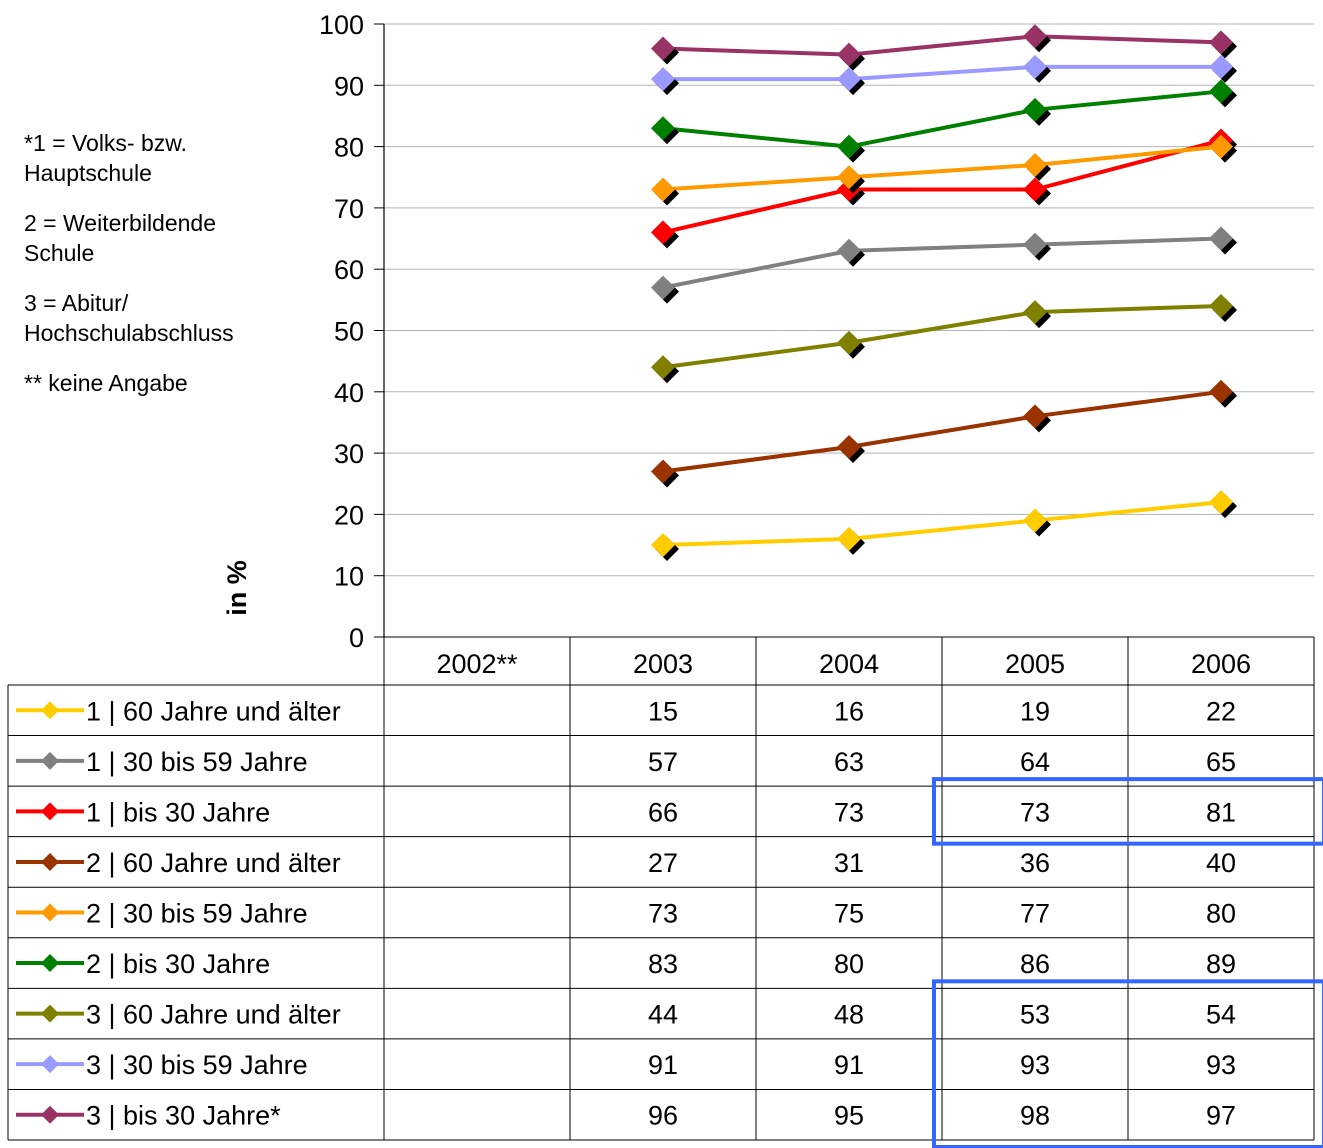 The height and width of the screenshot is (1148, 1323). I want to click on legend-entry: 2 | 30 bis 59 Jahre, so click(162, 914).